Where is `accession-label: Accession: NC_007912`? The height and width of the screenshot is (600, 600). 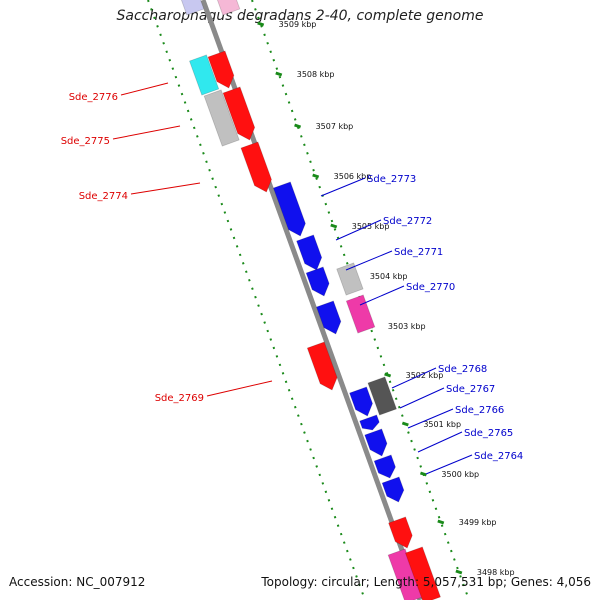
accession-label: Accession: NC_007912 is located at coordinates (77, 582).